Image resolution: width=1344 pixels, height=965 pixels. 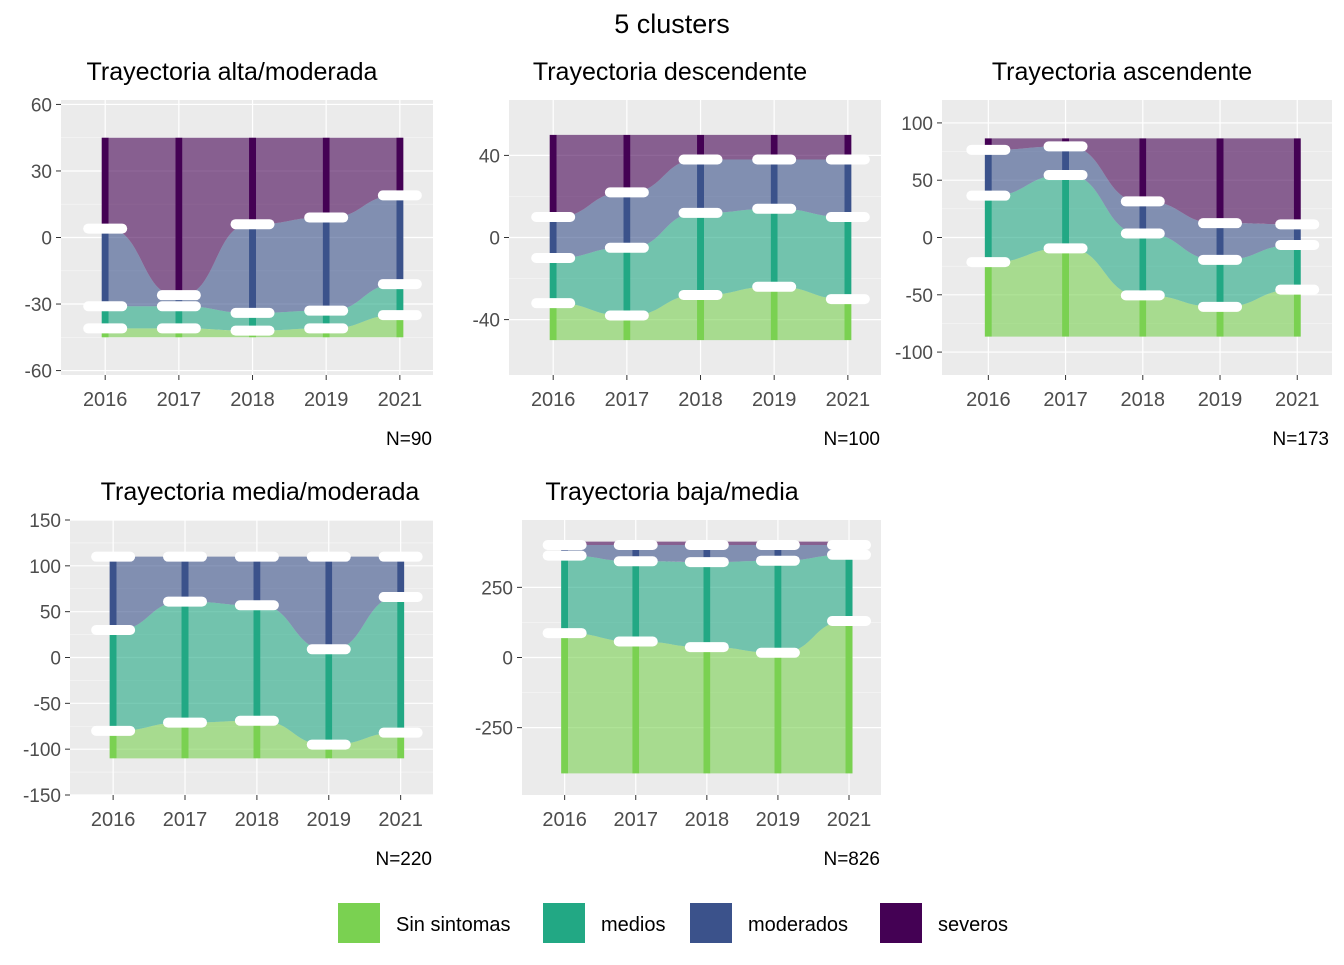 I want to click on legend-label: moderados, so click(x=798, y=925).